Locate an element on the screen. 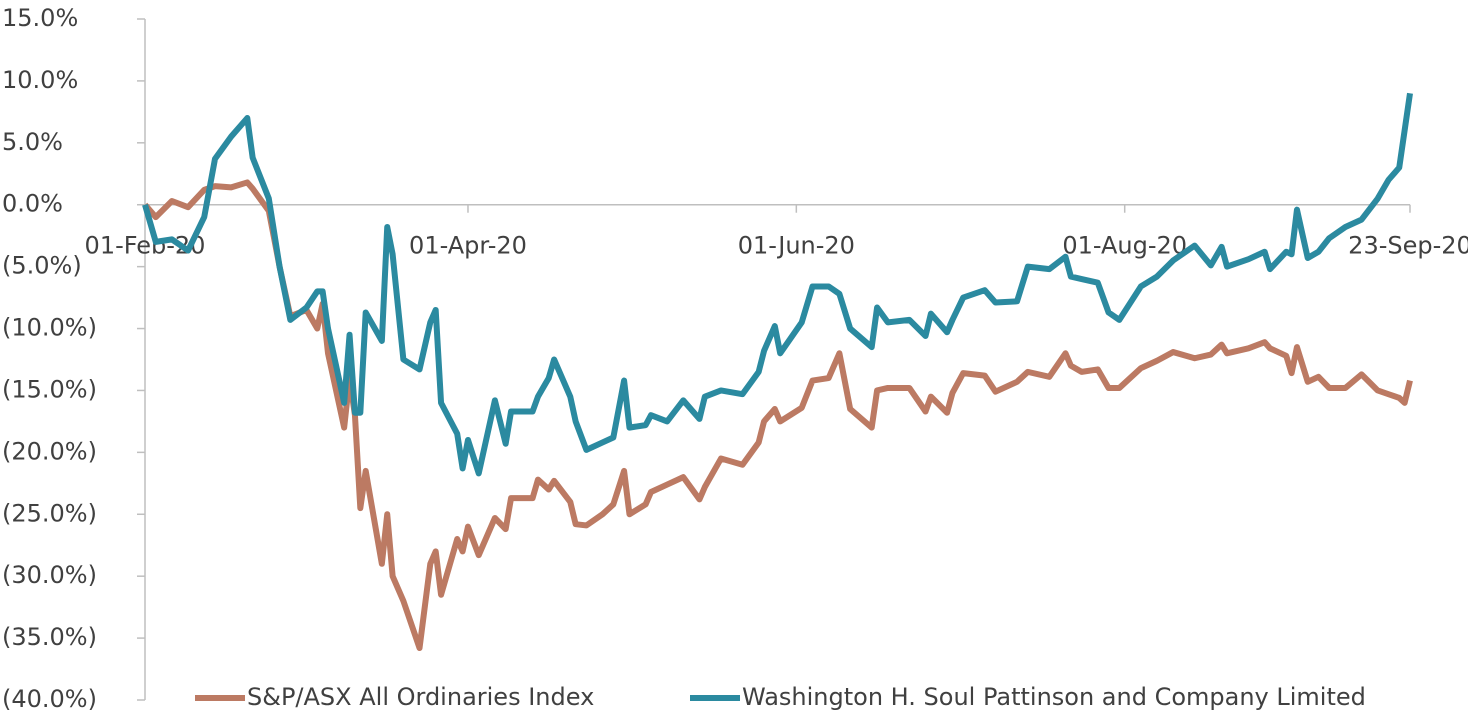 The image size is (1468, 716). y-tick-label: (10.0%) is located at coordinates (49, 328).